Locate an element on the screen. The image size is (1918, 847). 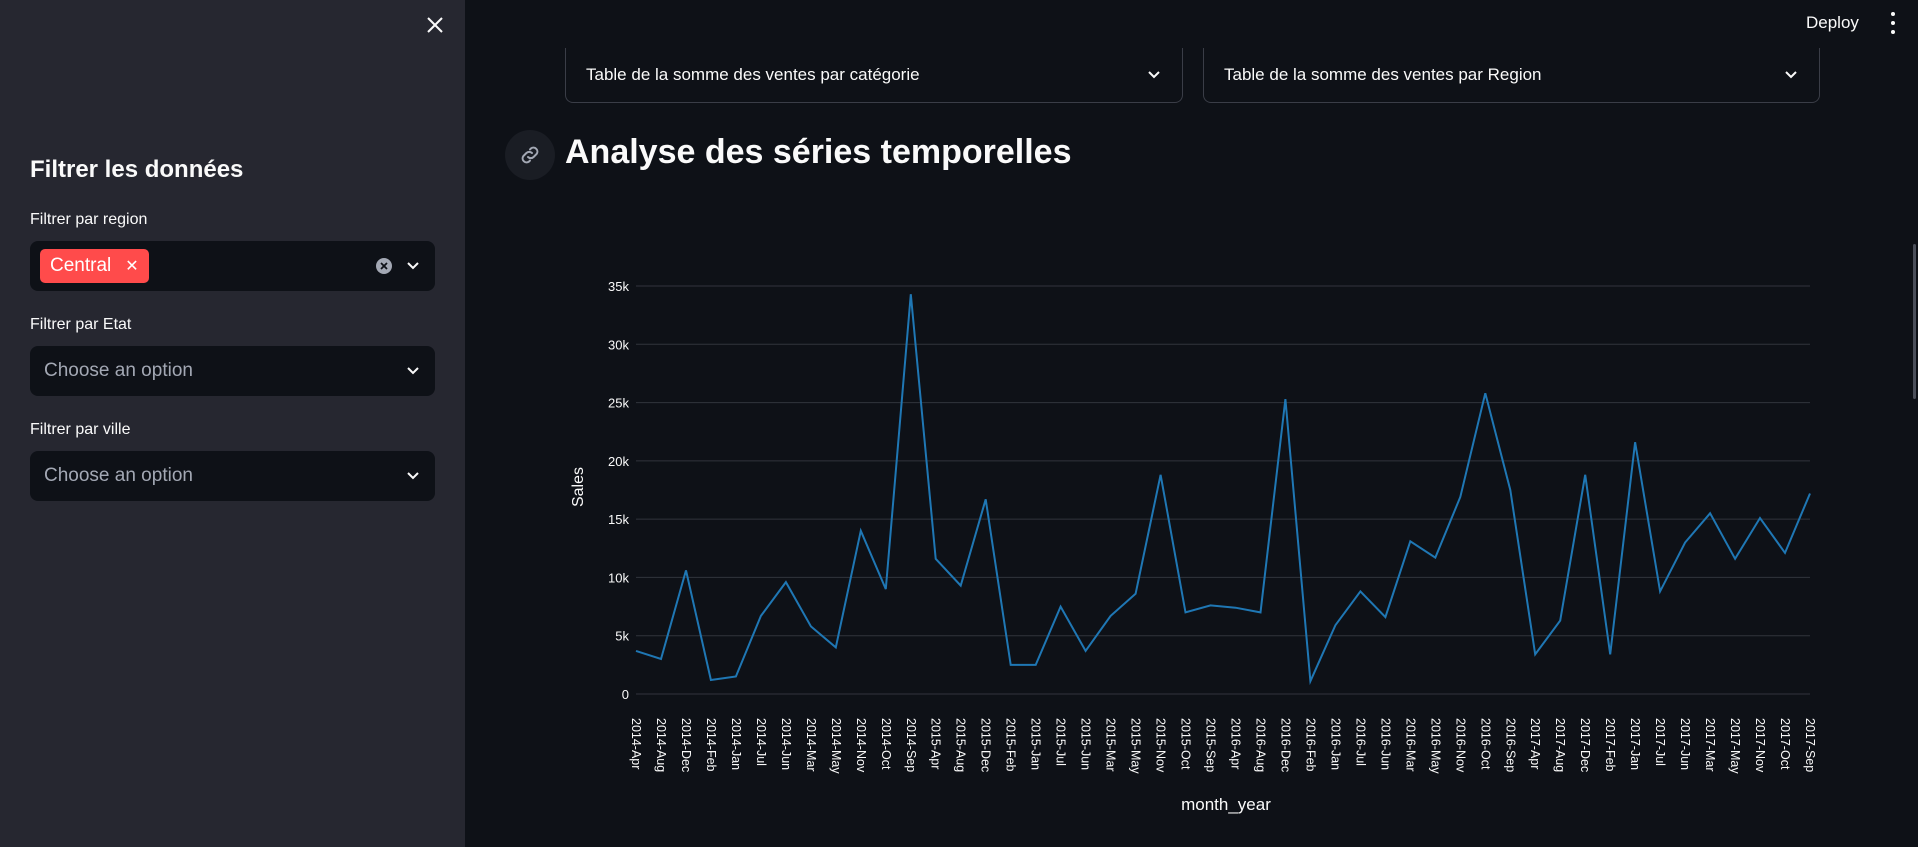
x-tick-label: 2016-Jun is located at coordinates (1385, 744).